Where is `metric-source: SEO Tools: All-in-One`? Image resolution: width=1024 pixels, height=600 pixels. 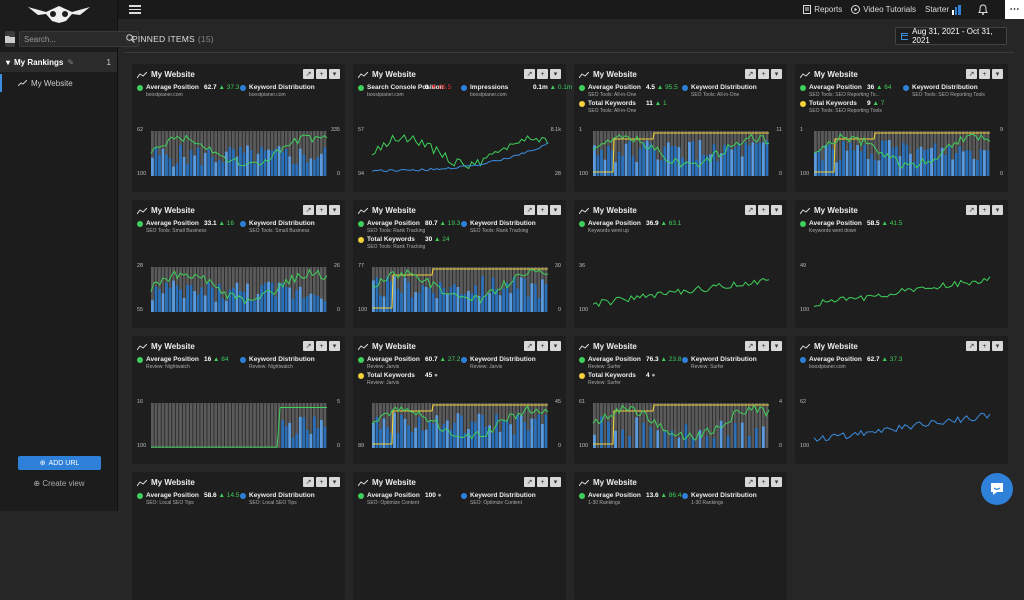 metric-source: SEO Tools: All-in-One is located at coordinates (612, 95).